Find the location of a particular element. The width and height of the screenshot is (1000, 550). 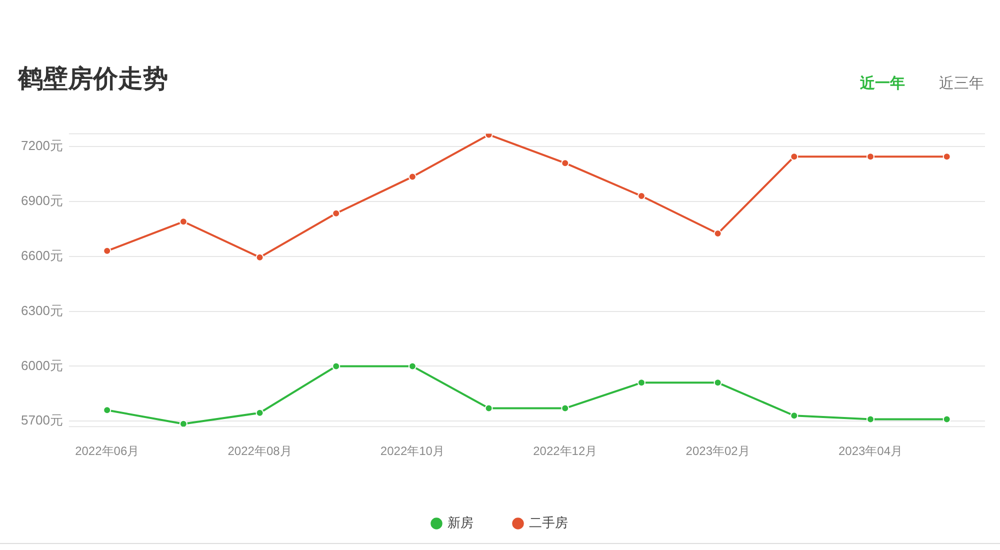

text: 近三年 is located at coordinates (961, 83).